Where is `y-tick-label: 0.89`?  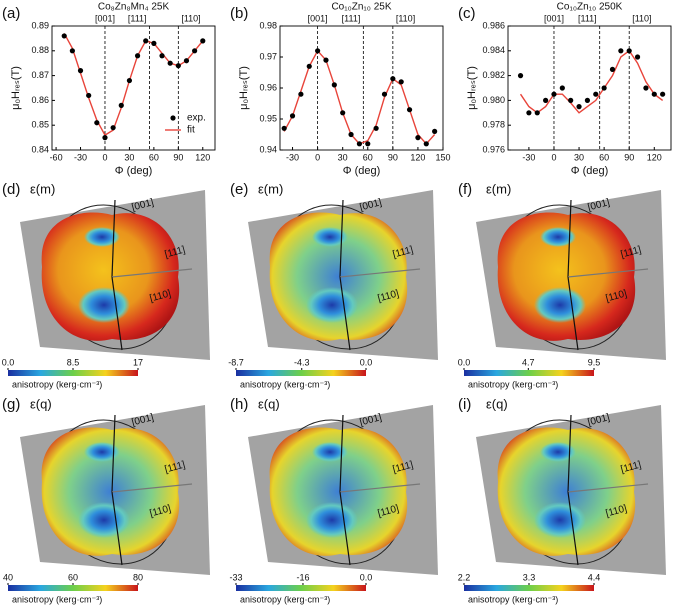
y-tick-label: 0.89 is located at coordinates (40, 25).